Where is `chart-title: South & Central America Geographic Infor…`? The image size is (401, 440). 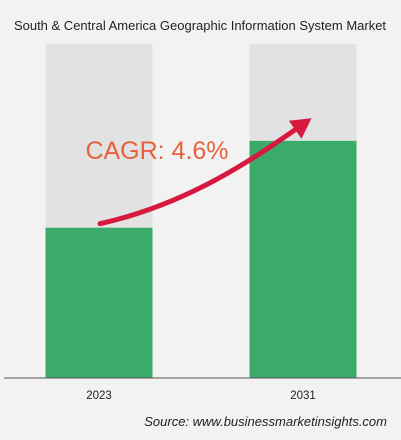
chart-title: South & Central America Geographic Infor… is located at coordinates (200, 25).